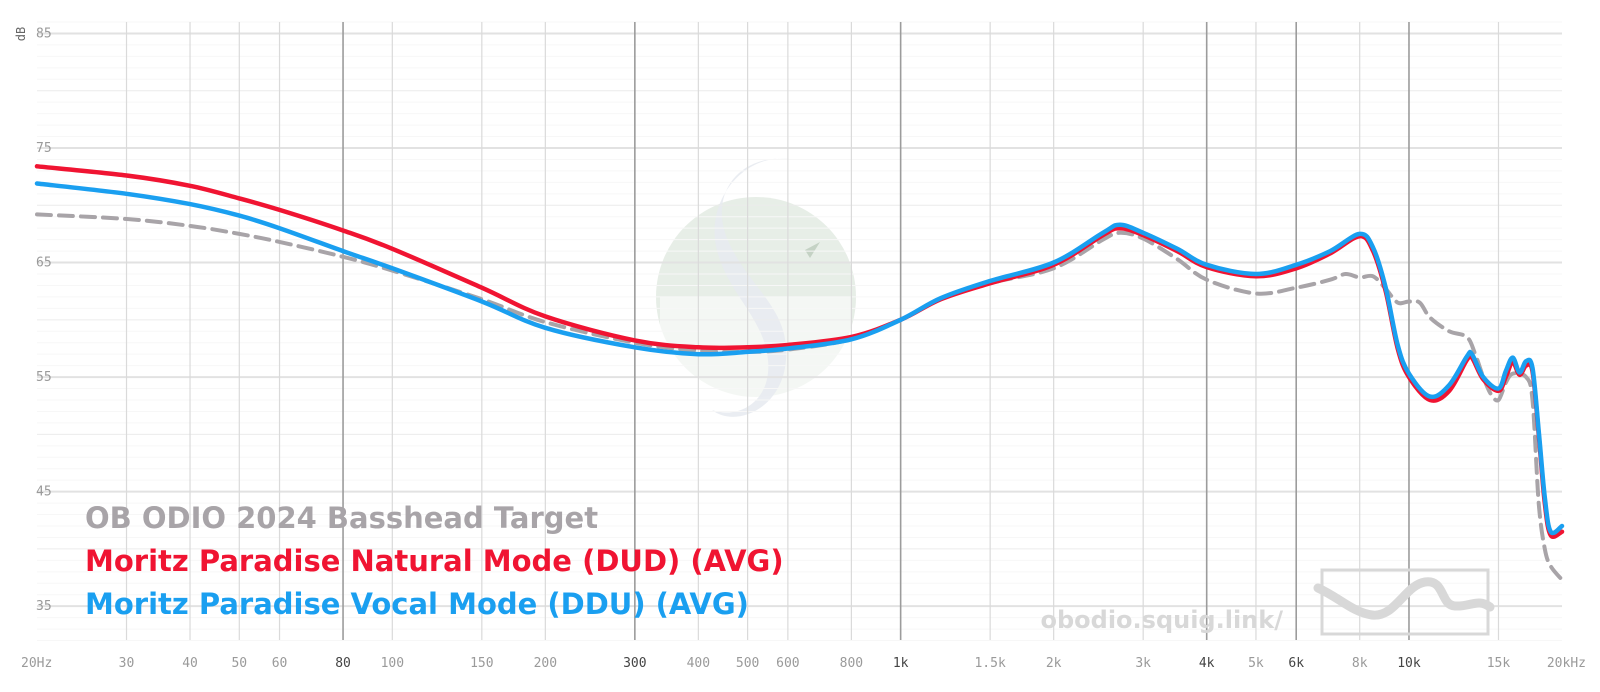 This screenshot has height=692, width=1600. I want to click on x-tick-label: 15k, so click(1499, 663).